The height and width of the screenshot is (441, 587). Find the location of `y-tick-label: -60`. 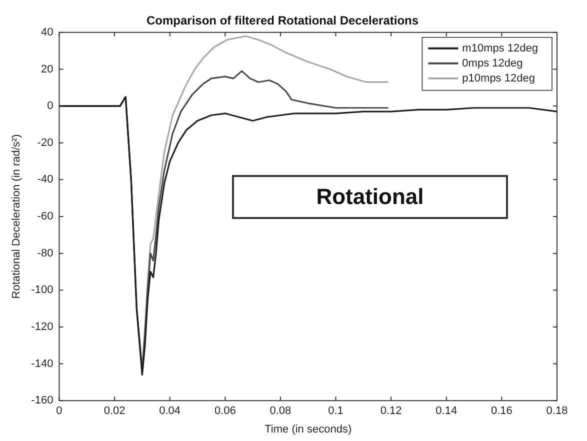

y-tick-label: -60 is located at coordinates (45, 216).